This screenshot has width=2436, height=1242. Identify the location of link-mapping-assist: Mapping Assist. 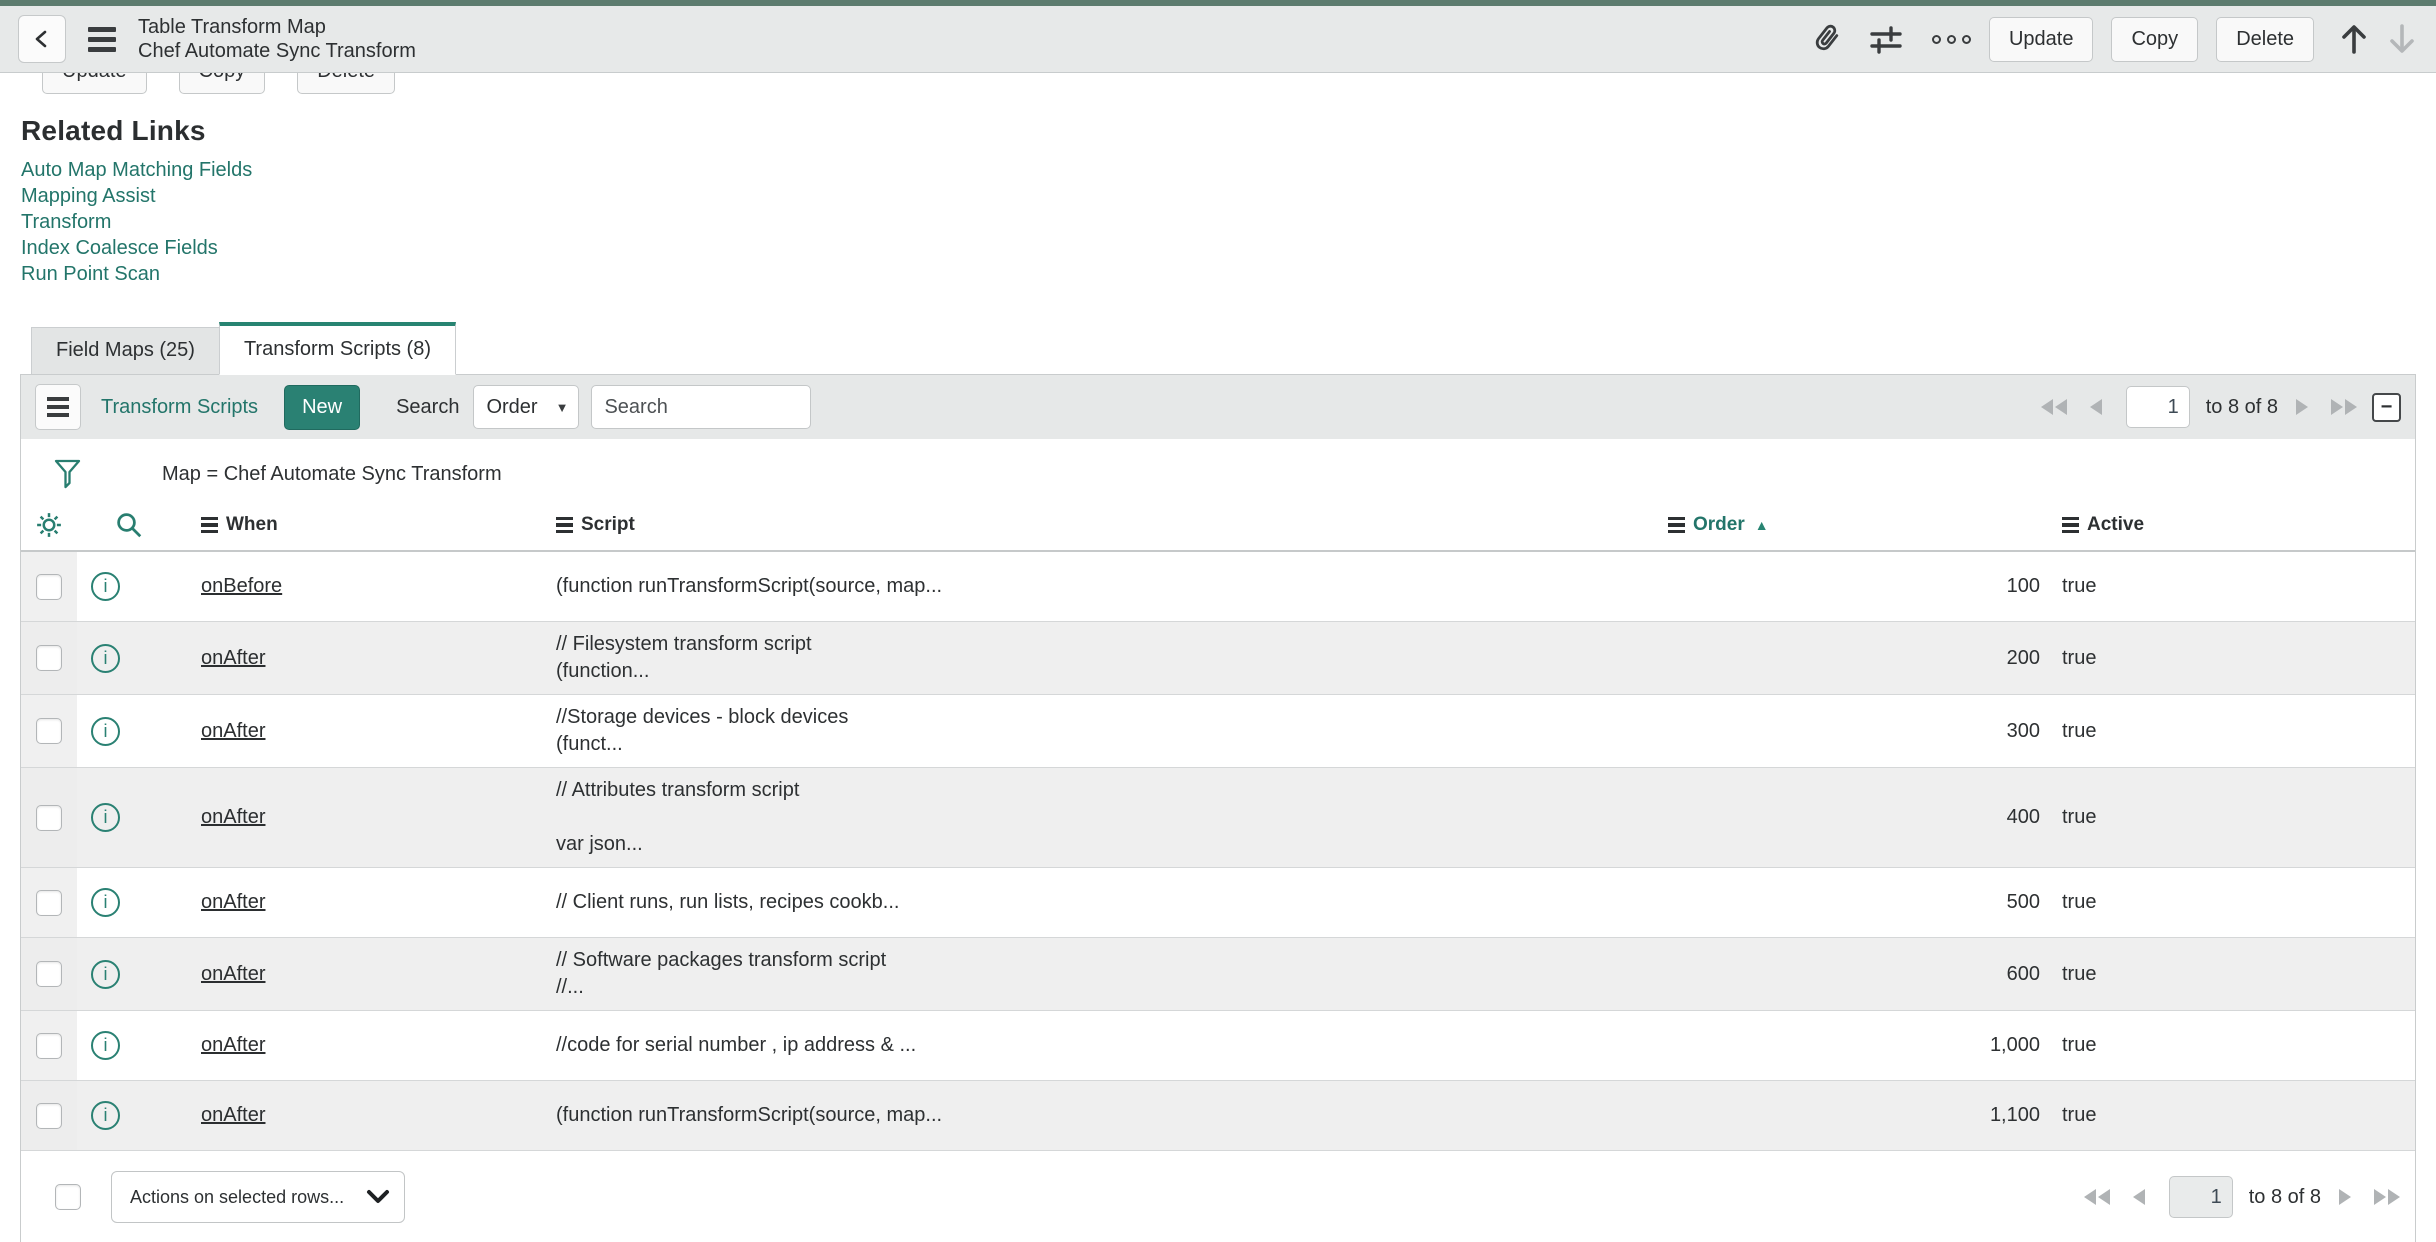
(88, 196).